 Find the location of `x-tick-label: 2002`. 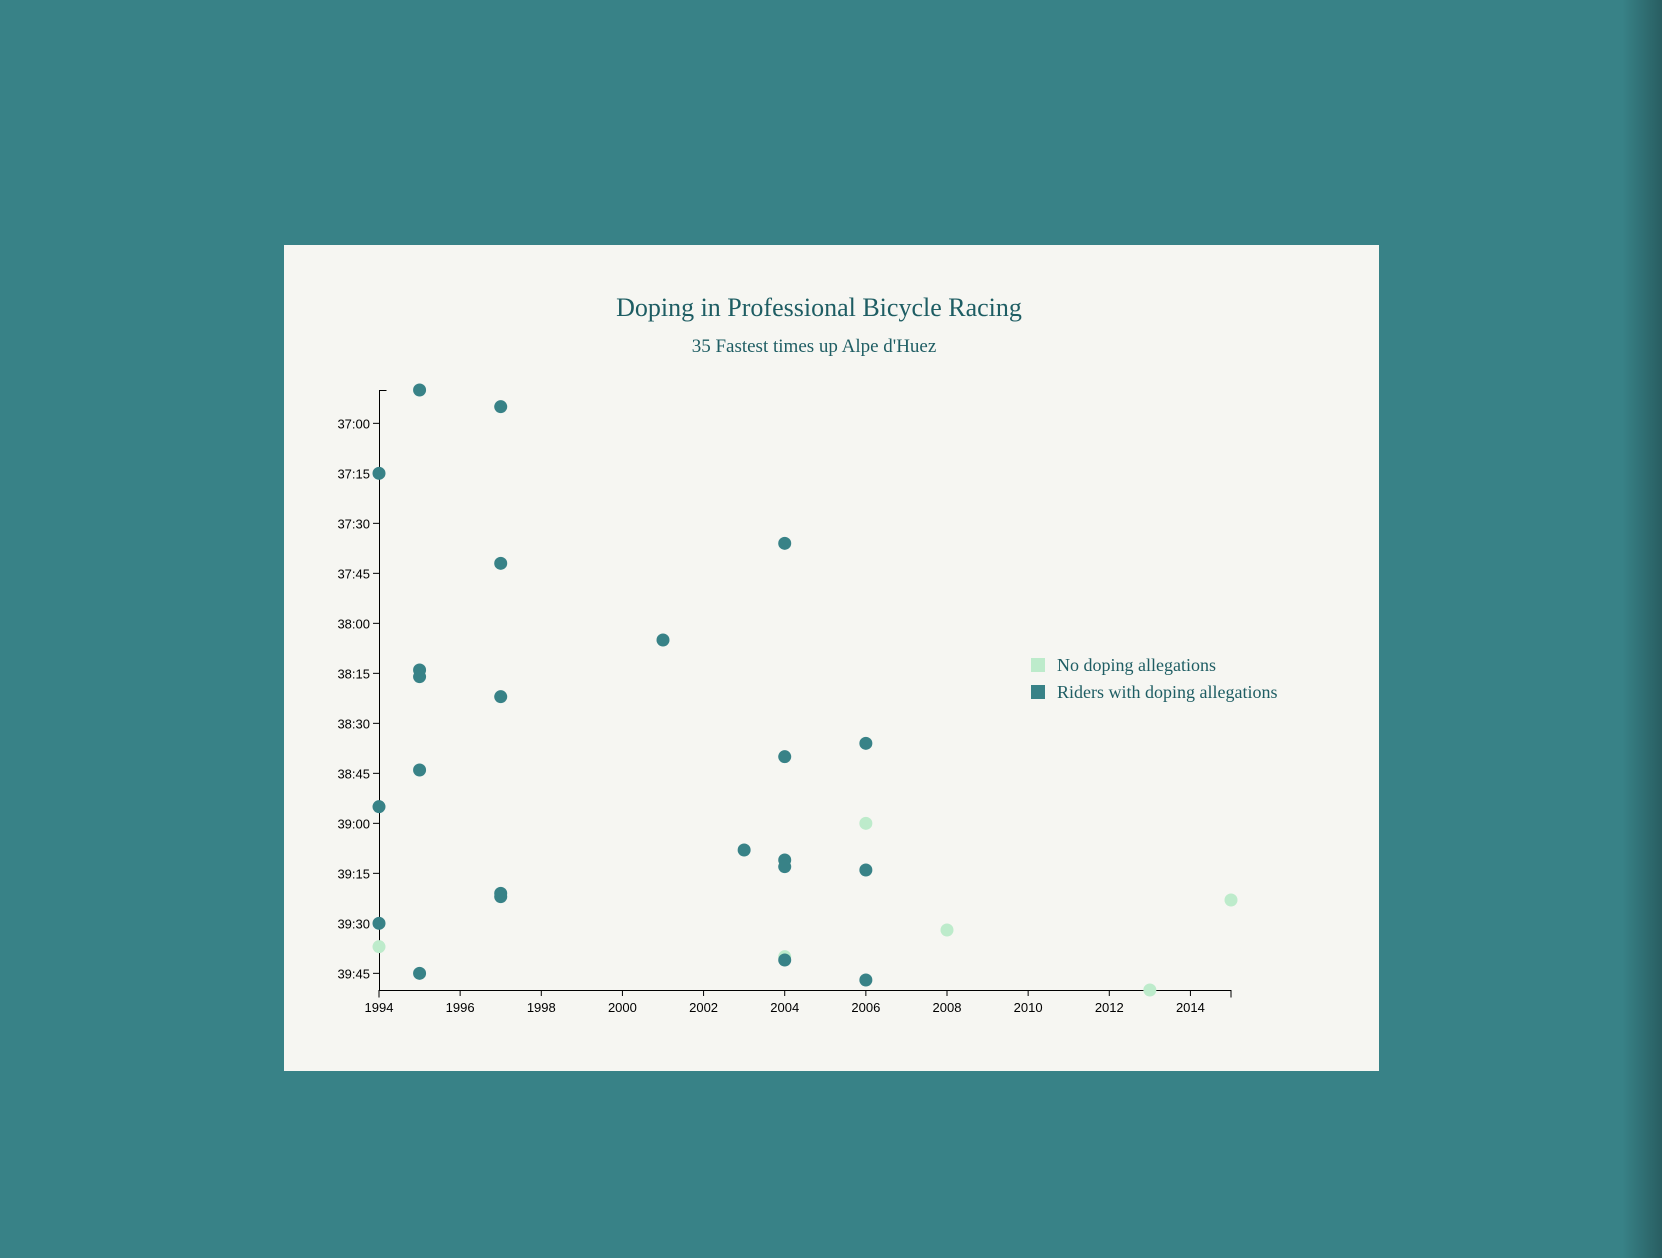

x-tick-label: 2002 is located at coordinates (703, 1007).